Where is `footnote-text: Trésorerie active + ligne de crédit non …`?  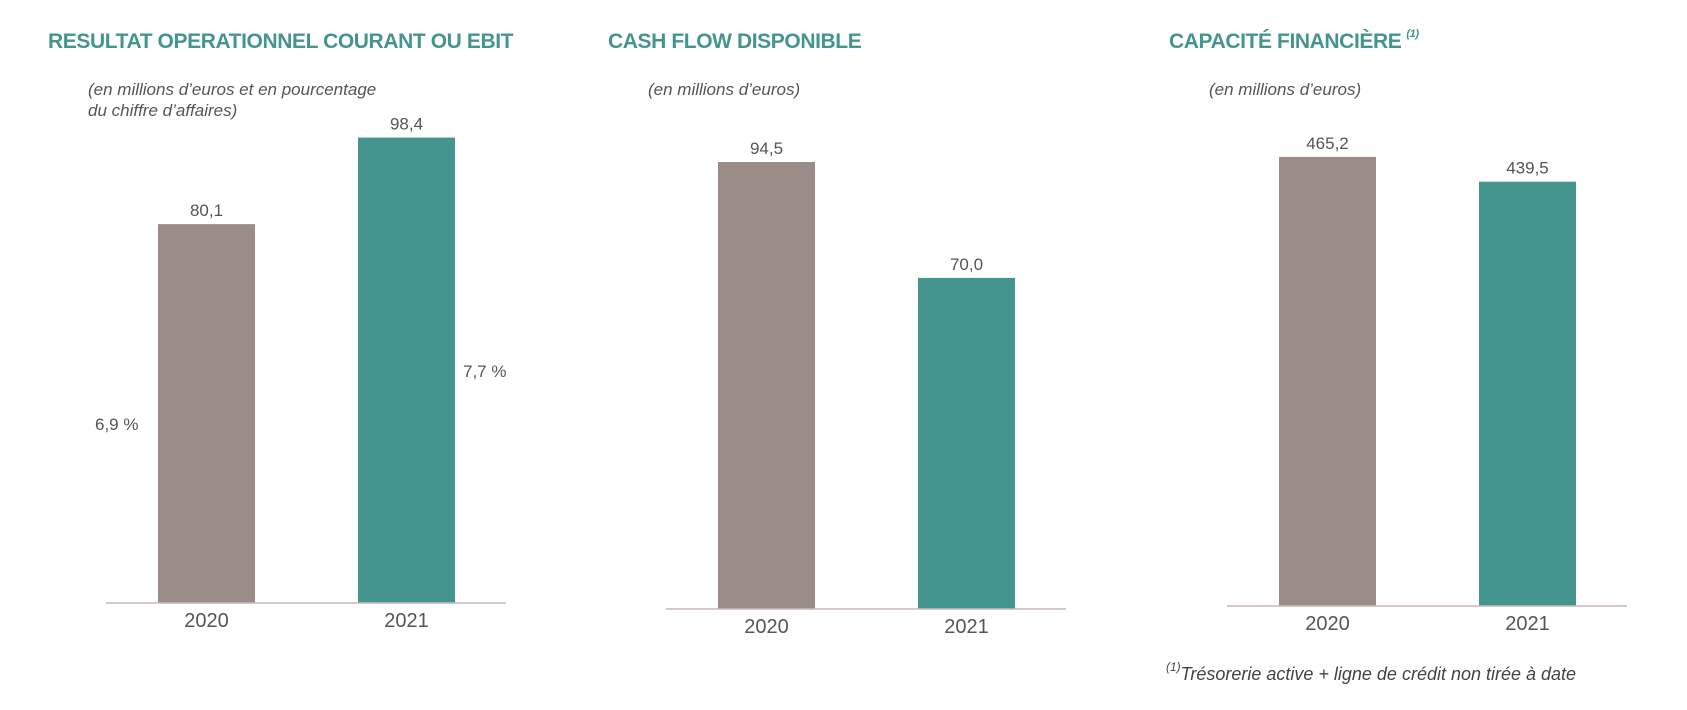
footnote-text: Trésorerie active + ligne de crédit non … is located at coordinates (1378, 674).